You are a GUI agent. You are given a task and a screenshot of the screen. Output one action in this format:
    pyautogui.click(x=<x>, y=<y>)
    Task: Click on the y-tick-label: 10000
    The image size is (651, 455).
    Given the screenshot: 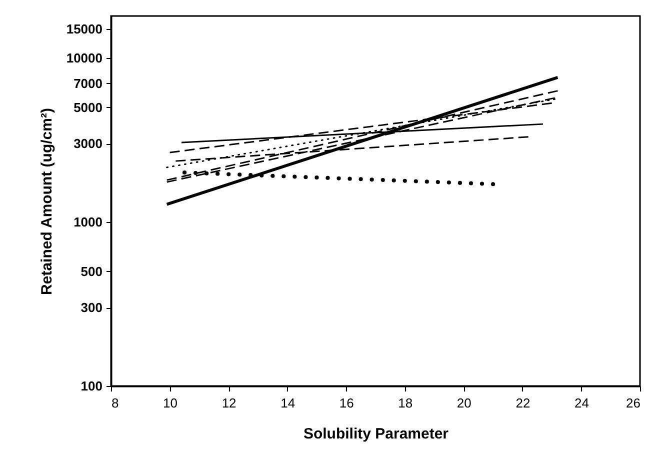 What is the action you would take?
    pyautogui.click(x=84, y=58)
    